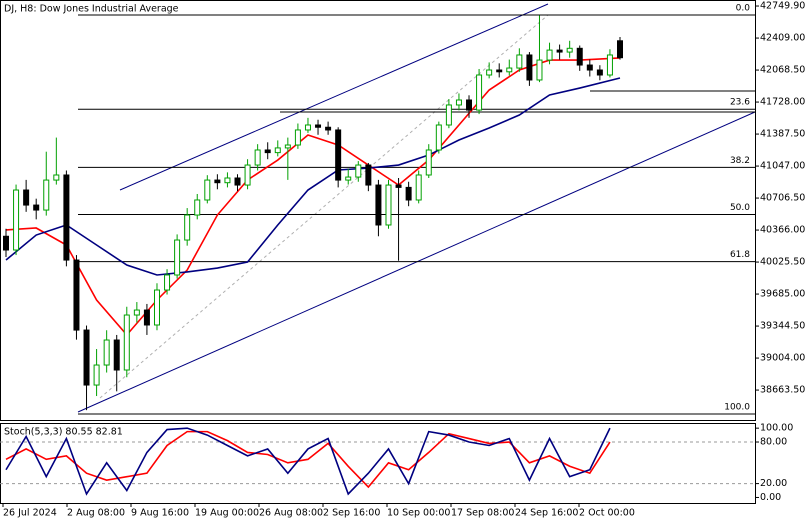 This screenshot has height=524, width=811. I want to click on x-tick-label: 2 Sep 16:00, so click(351, 513).